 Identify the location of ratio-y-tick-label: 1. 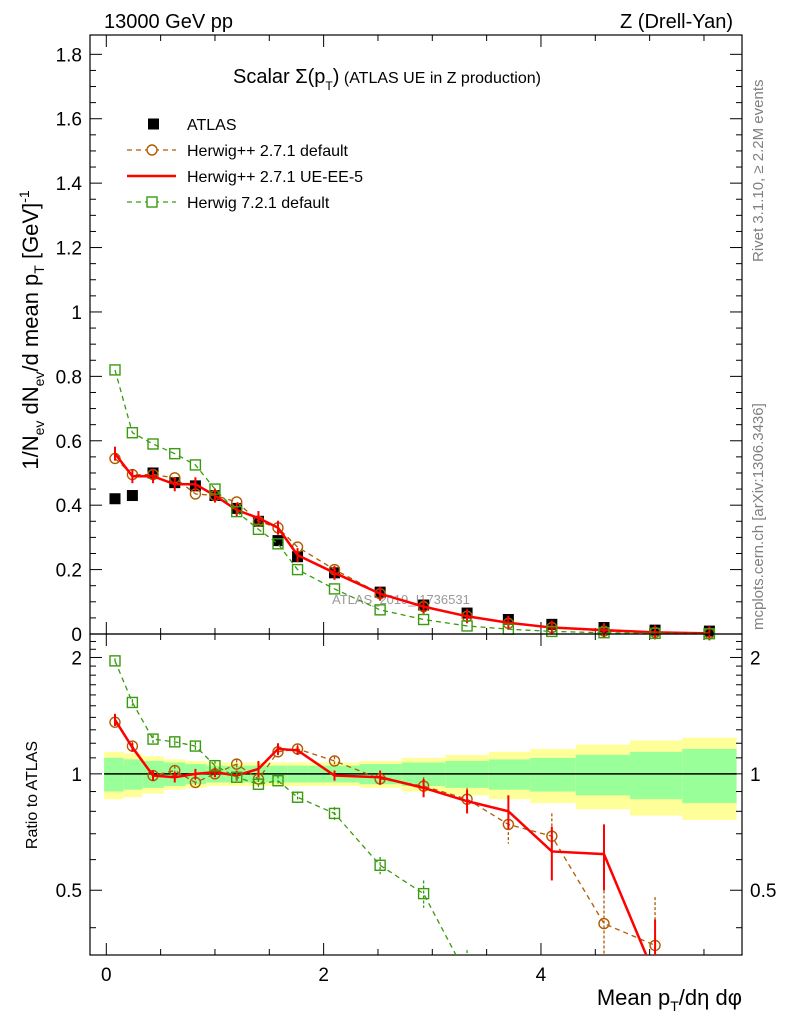
(76, 775).